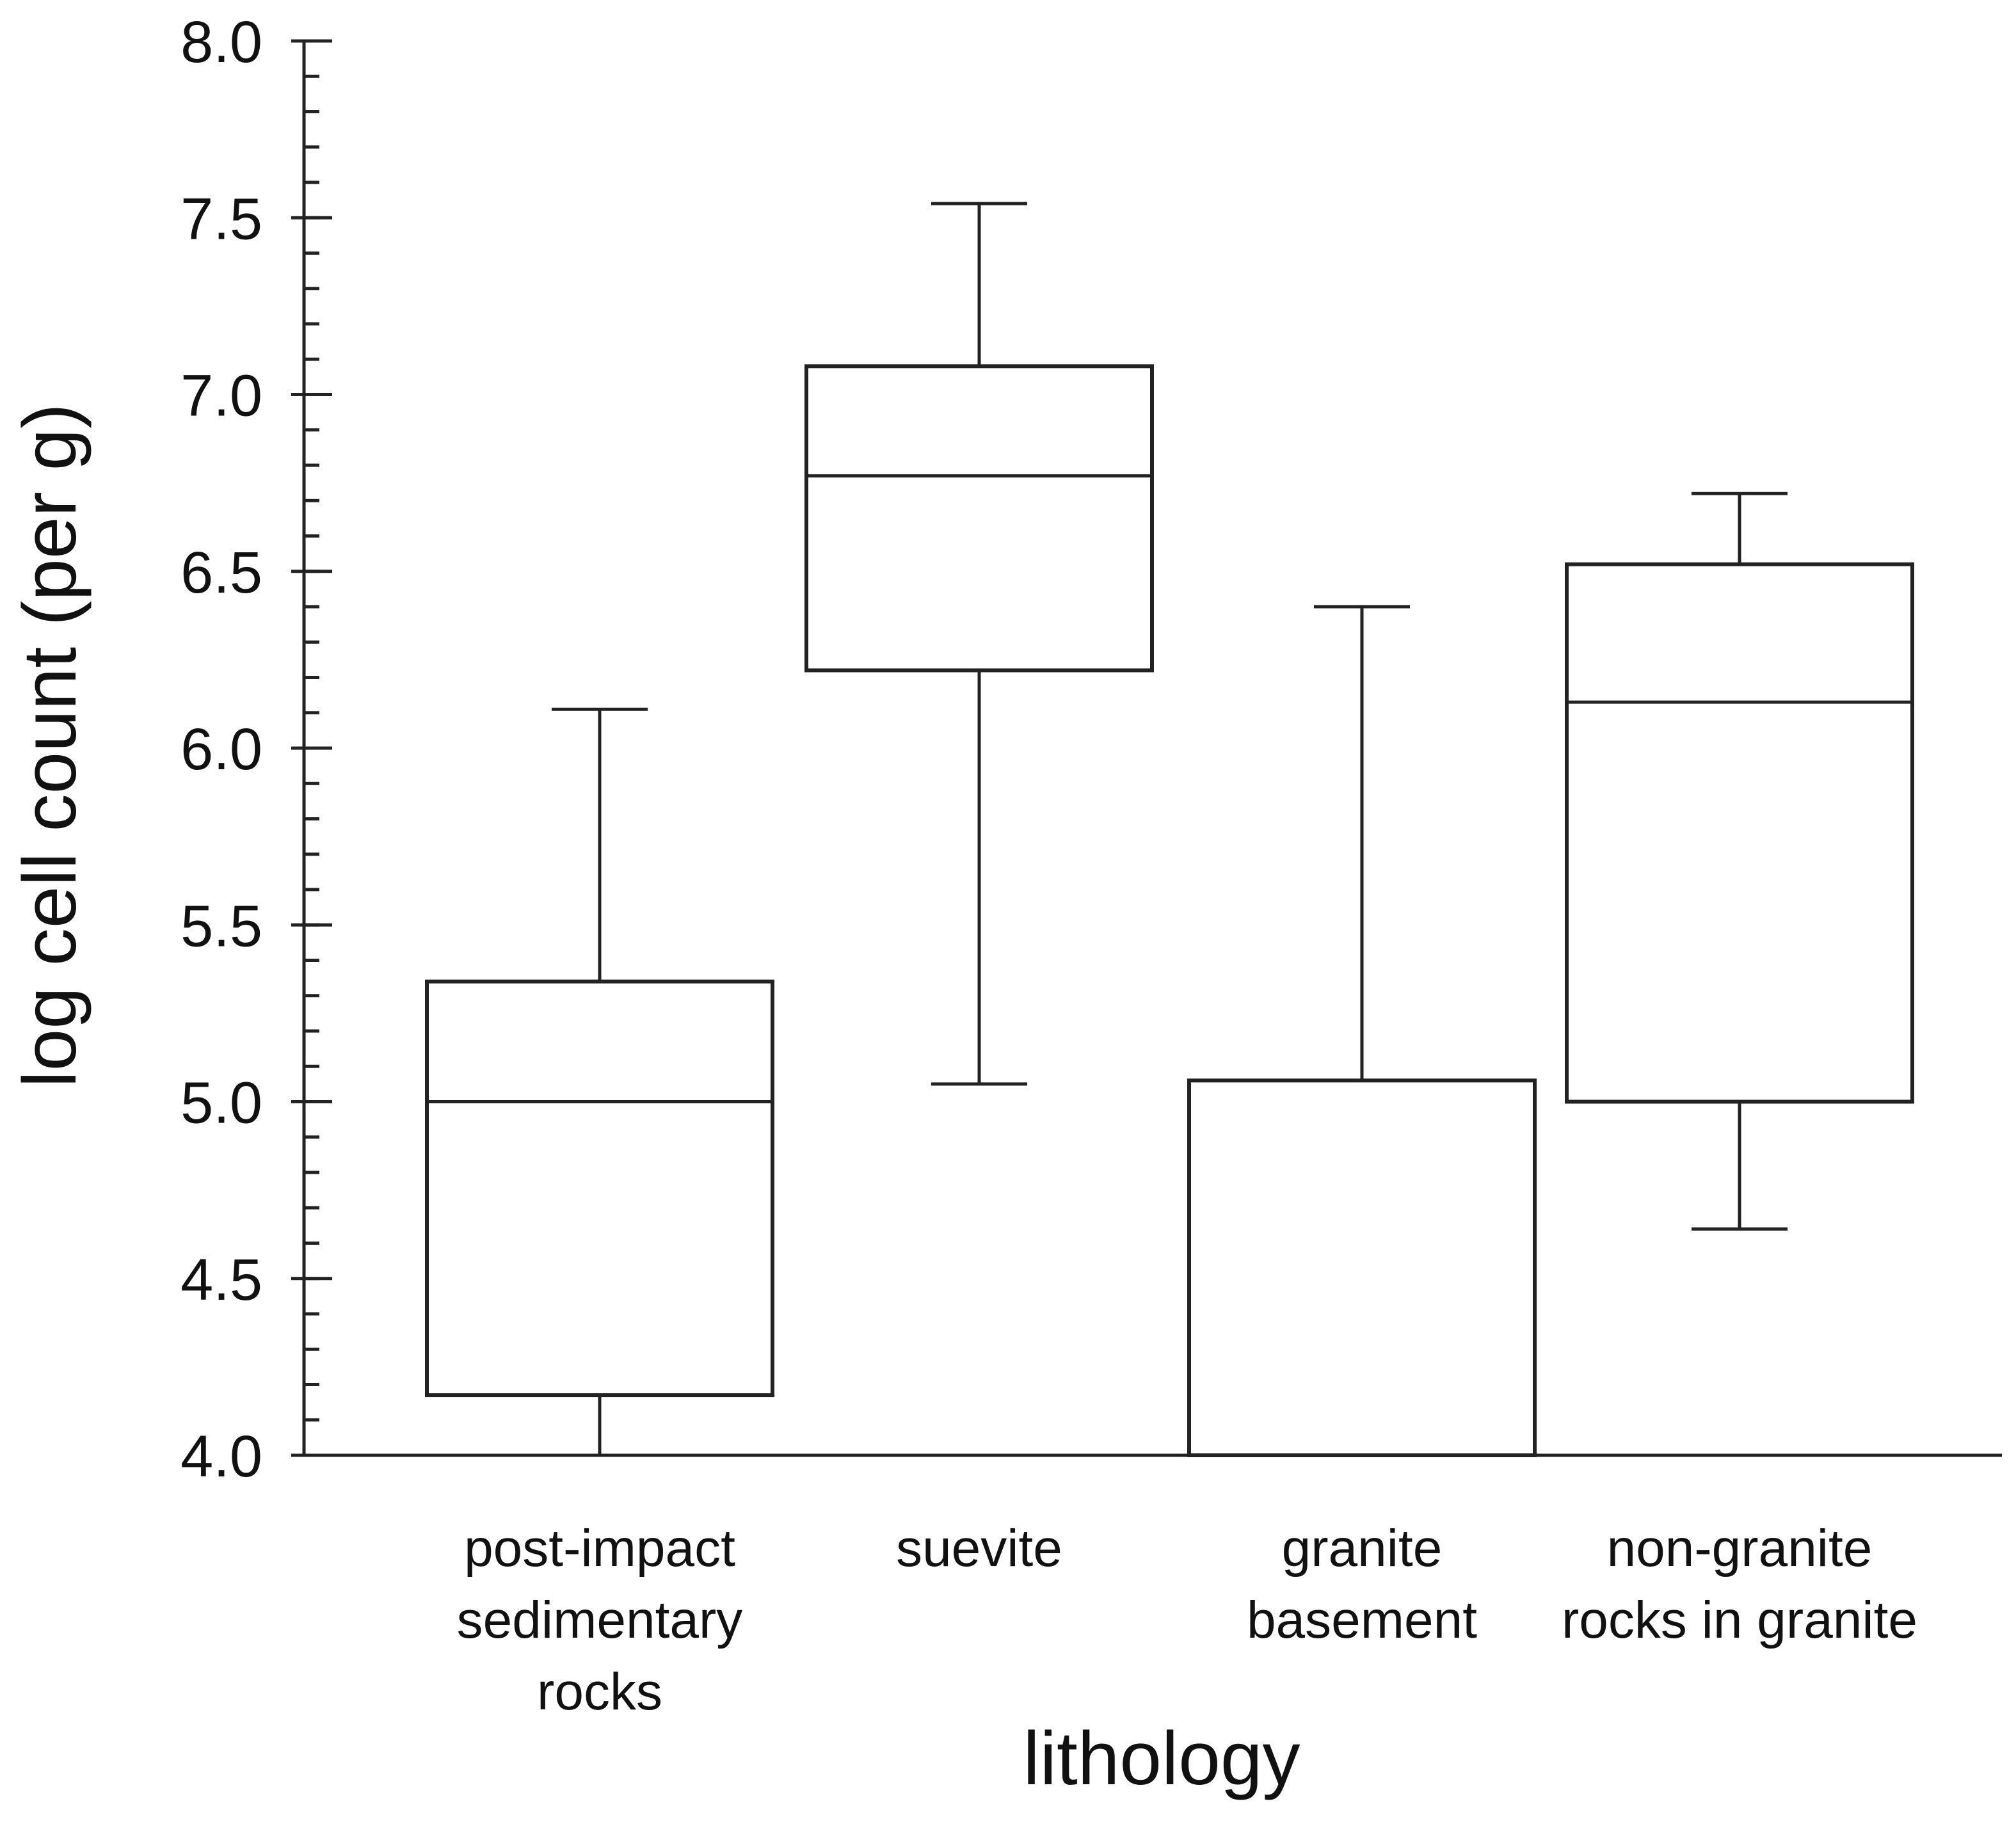 The height and width of the screenshot is (1822, 2016). What do you see at coordinates (221, 42) in the screenshot?
I see `y-tick-label: 8.0` at bounding box center [221, 42].